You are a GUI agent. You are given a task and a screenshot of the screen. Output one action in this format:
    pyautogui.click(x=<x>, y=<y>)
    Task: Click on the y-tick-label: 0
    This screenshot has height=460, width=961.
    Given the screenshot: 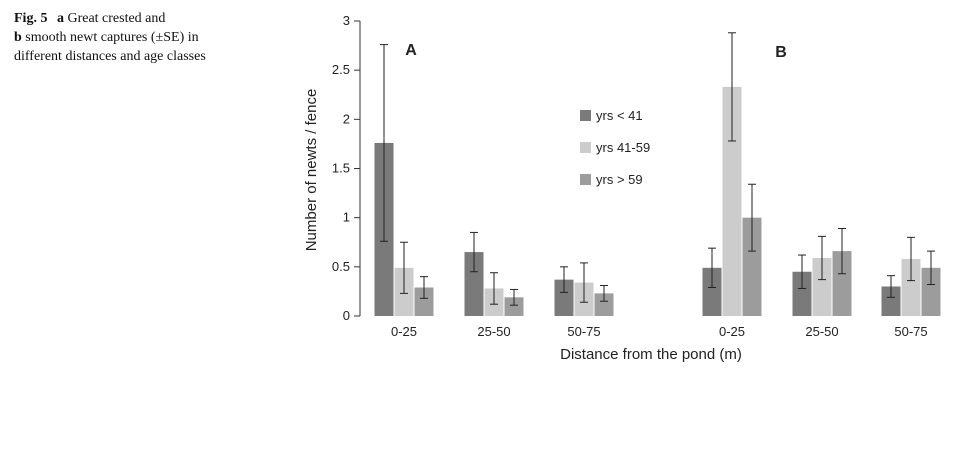 What is the action you would take?
    pyautogui.click(x=346, y=315)
    